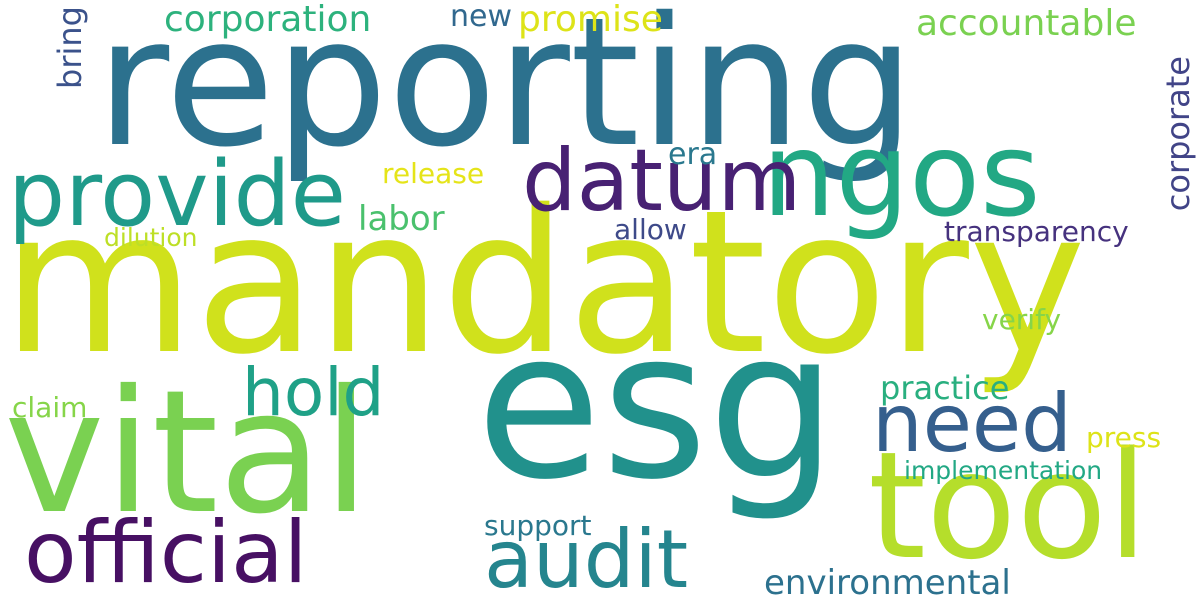  I want to click on word-verify: verify, so click(1022, 319).